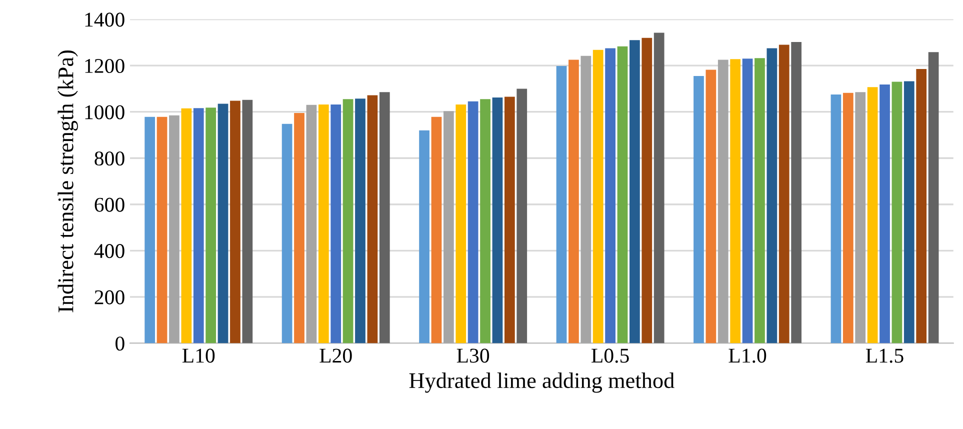 The width and height of the screenshot is (963, 429). I want to click on y-tick-label: 400, so click(109, 251).